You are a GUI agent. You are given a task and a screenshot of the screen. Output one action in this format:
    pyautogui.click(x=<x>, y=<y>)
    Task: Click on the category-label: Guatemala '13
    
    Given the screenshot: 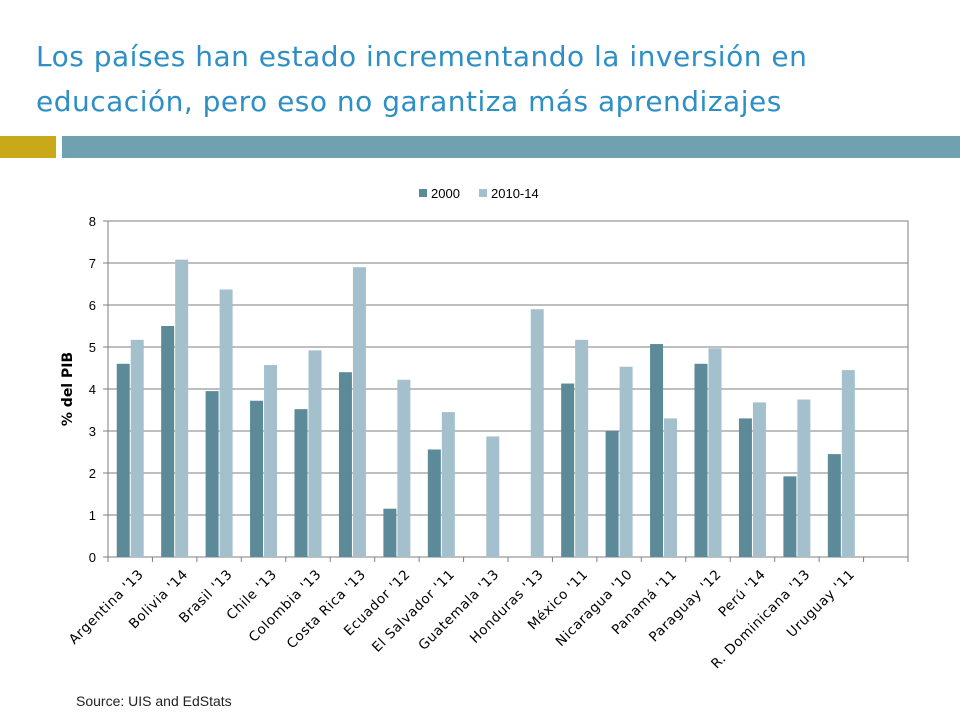 What is the action you would take?
    pyautogui.click(x=458, y=610)
    